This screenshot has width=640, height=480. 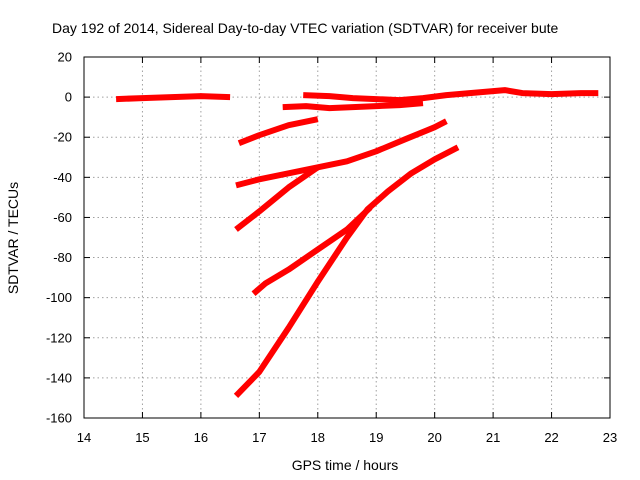 What do you see at coordinates (201, 437) in the screenshot?
I see `x-tick-label: 16` at bounding box center [201, 437].